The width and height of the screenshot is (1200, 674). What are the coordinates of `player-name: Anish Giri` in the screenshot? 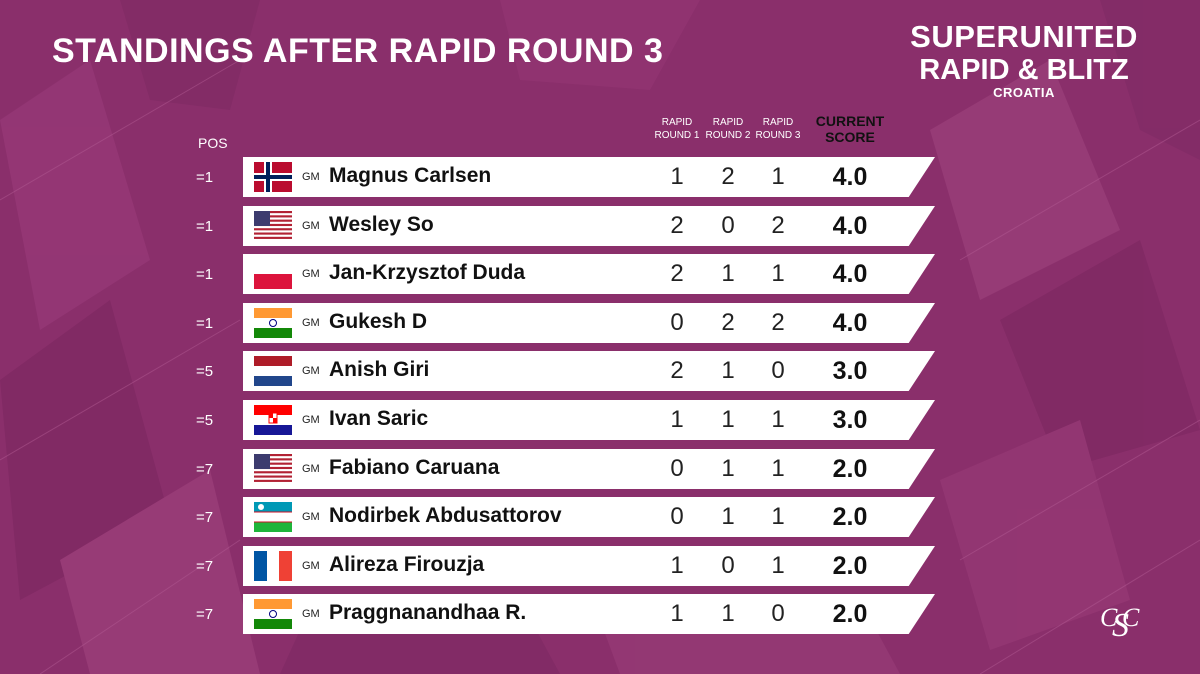 It's located at (379, 369).